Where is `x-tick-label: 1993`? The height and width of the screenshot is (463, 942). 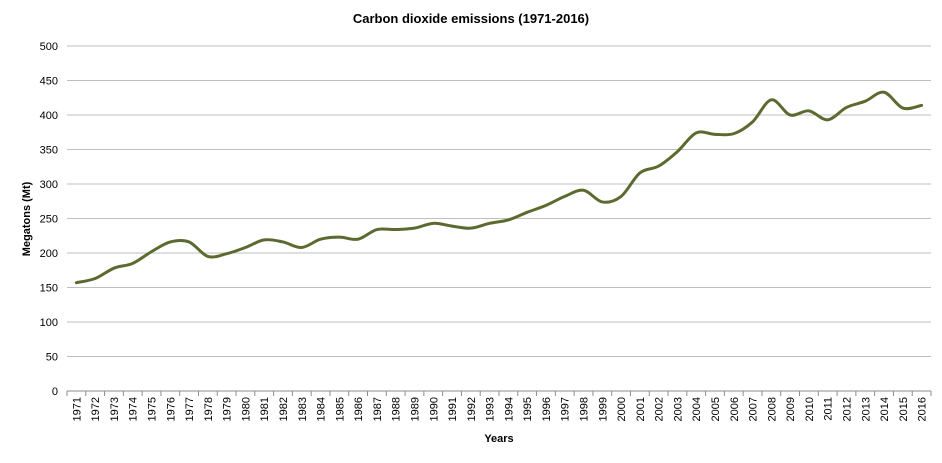 x-tick-label: 1993 is located at coordinates (491, 409).